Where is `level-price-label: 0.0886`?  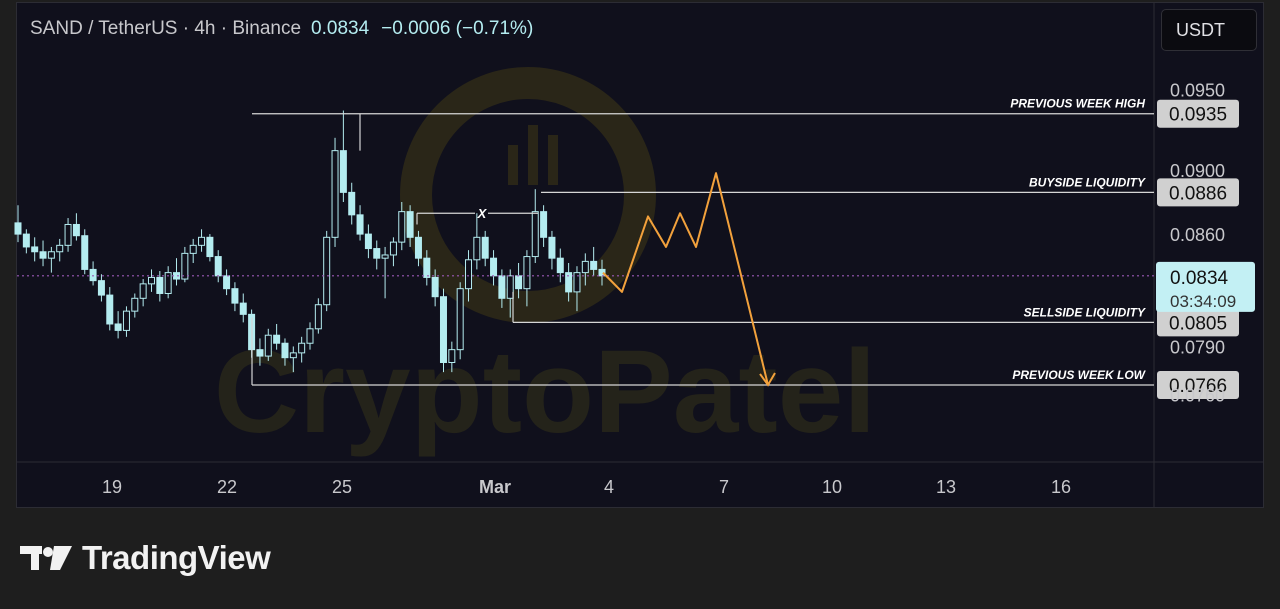 level-price-label: 0.0886 is located at coordinates (1198, 193).